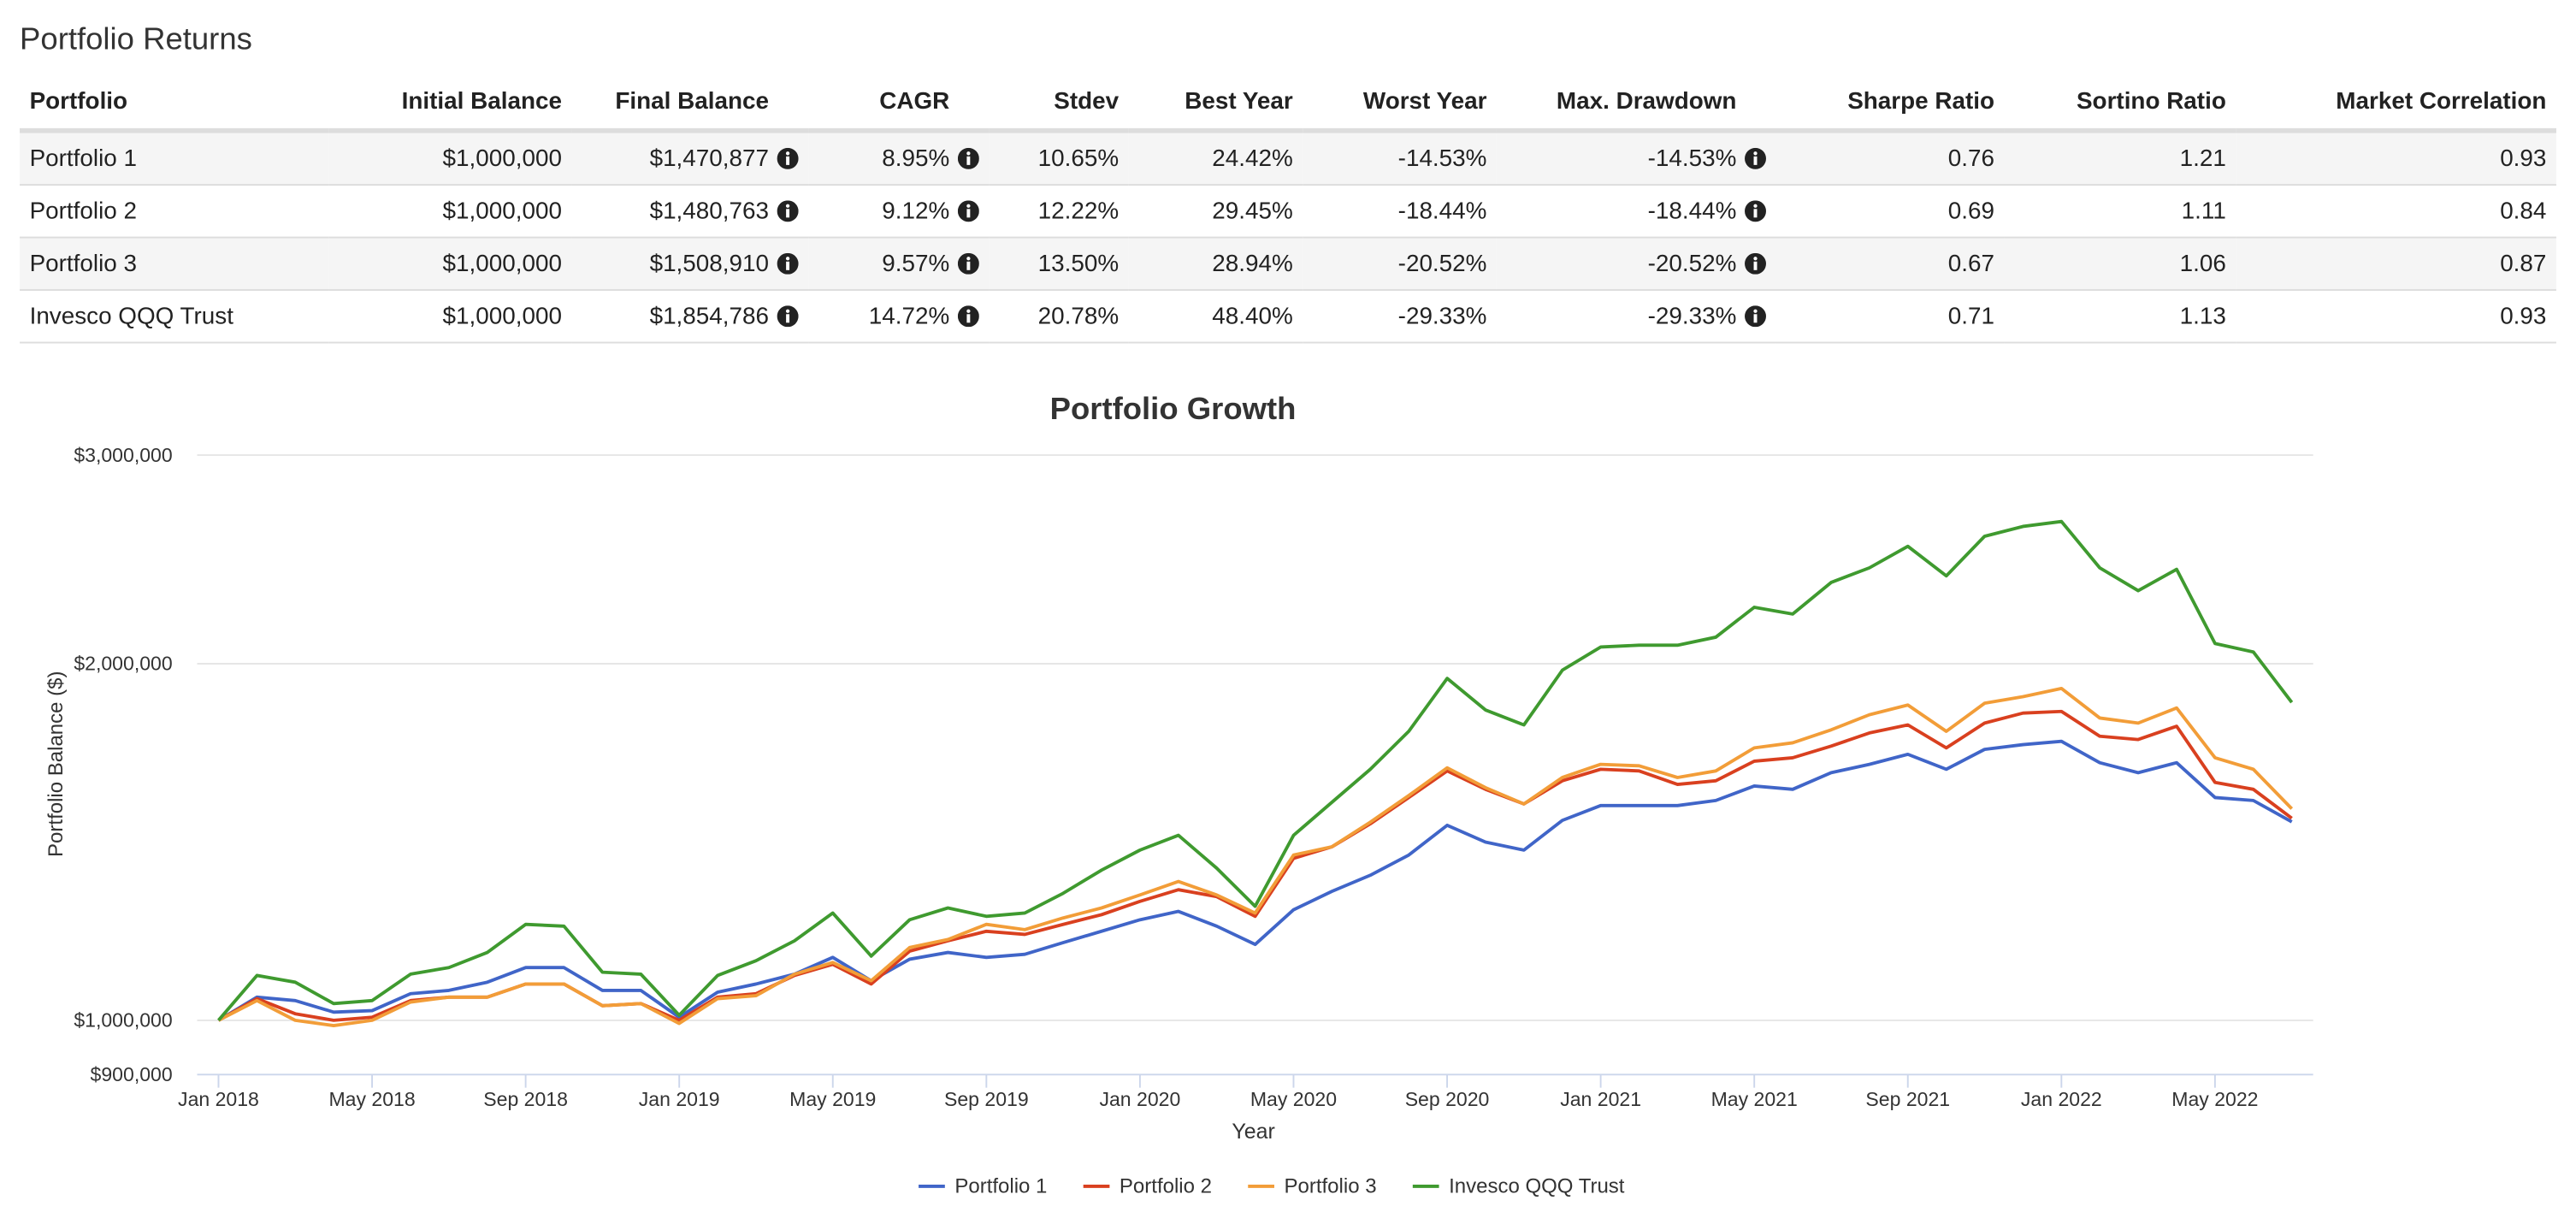  I want to click on table-cell: 0.87, so click(2396, 264).